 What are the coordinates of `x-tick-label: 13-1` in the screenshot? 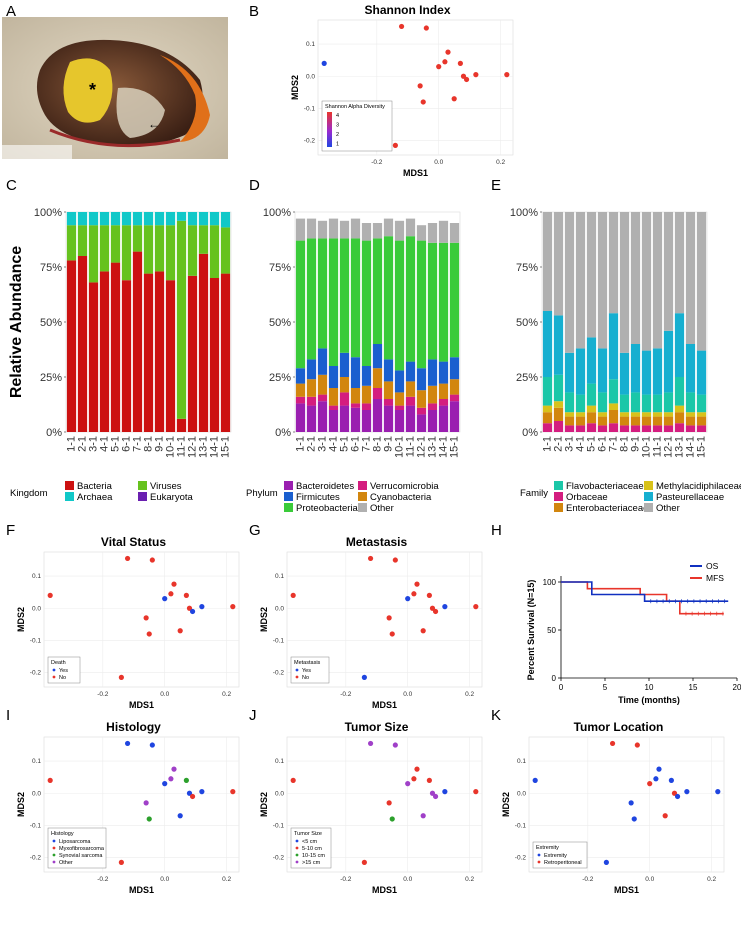 It's located at (203, 447).